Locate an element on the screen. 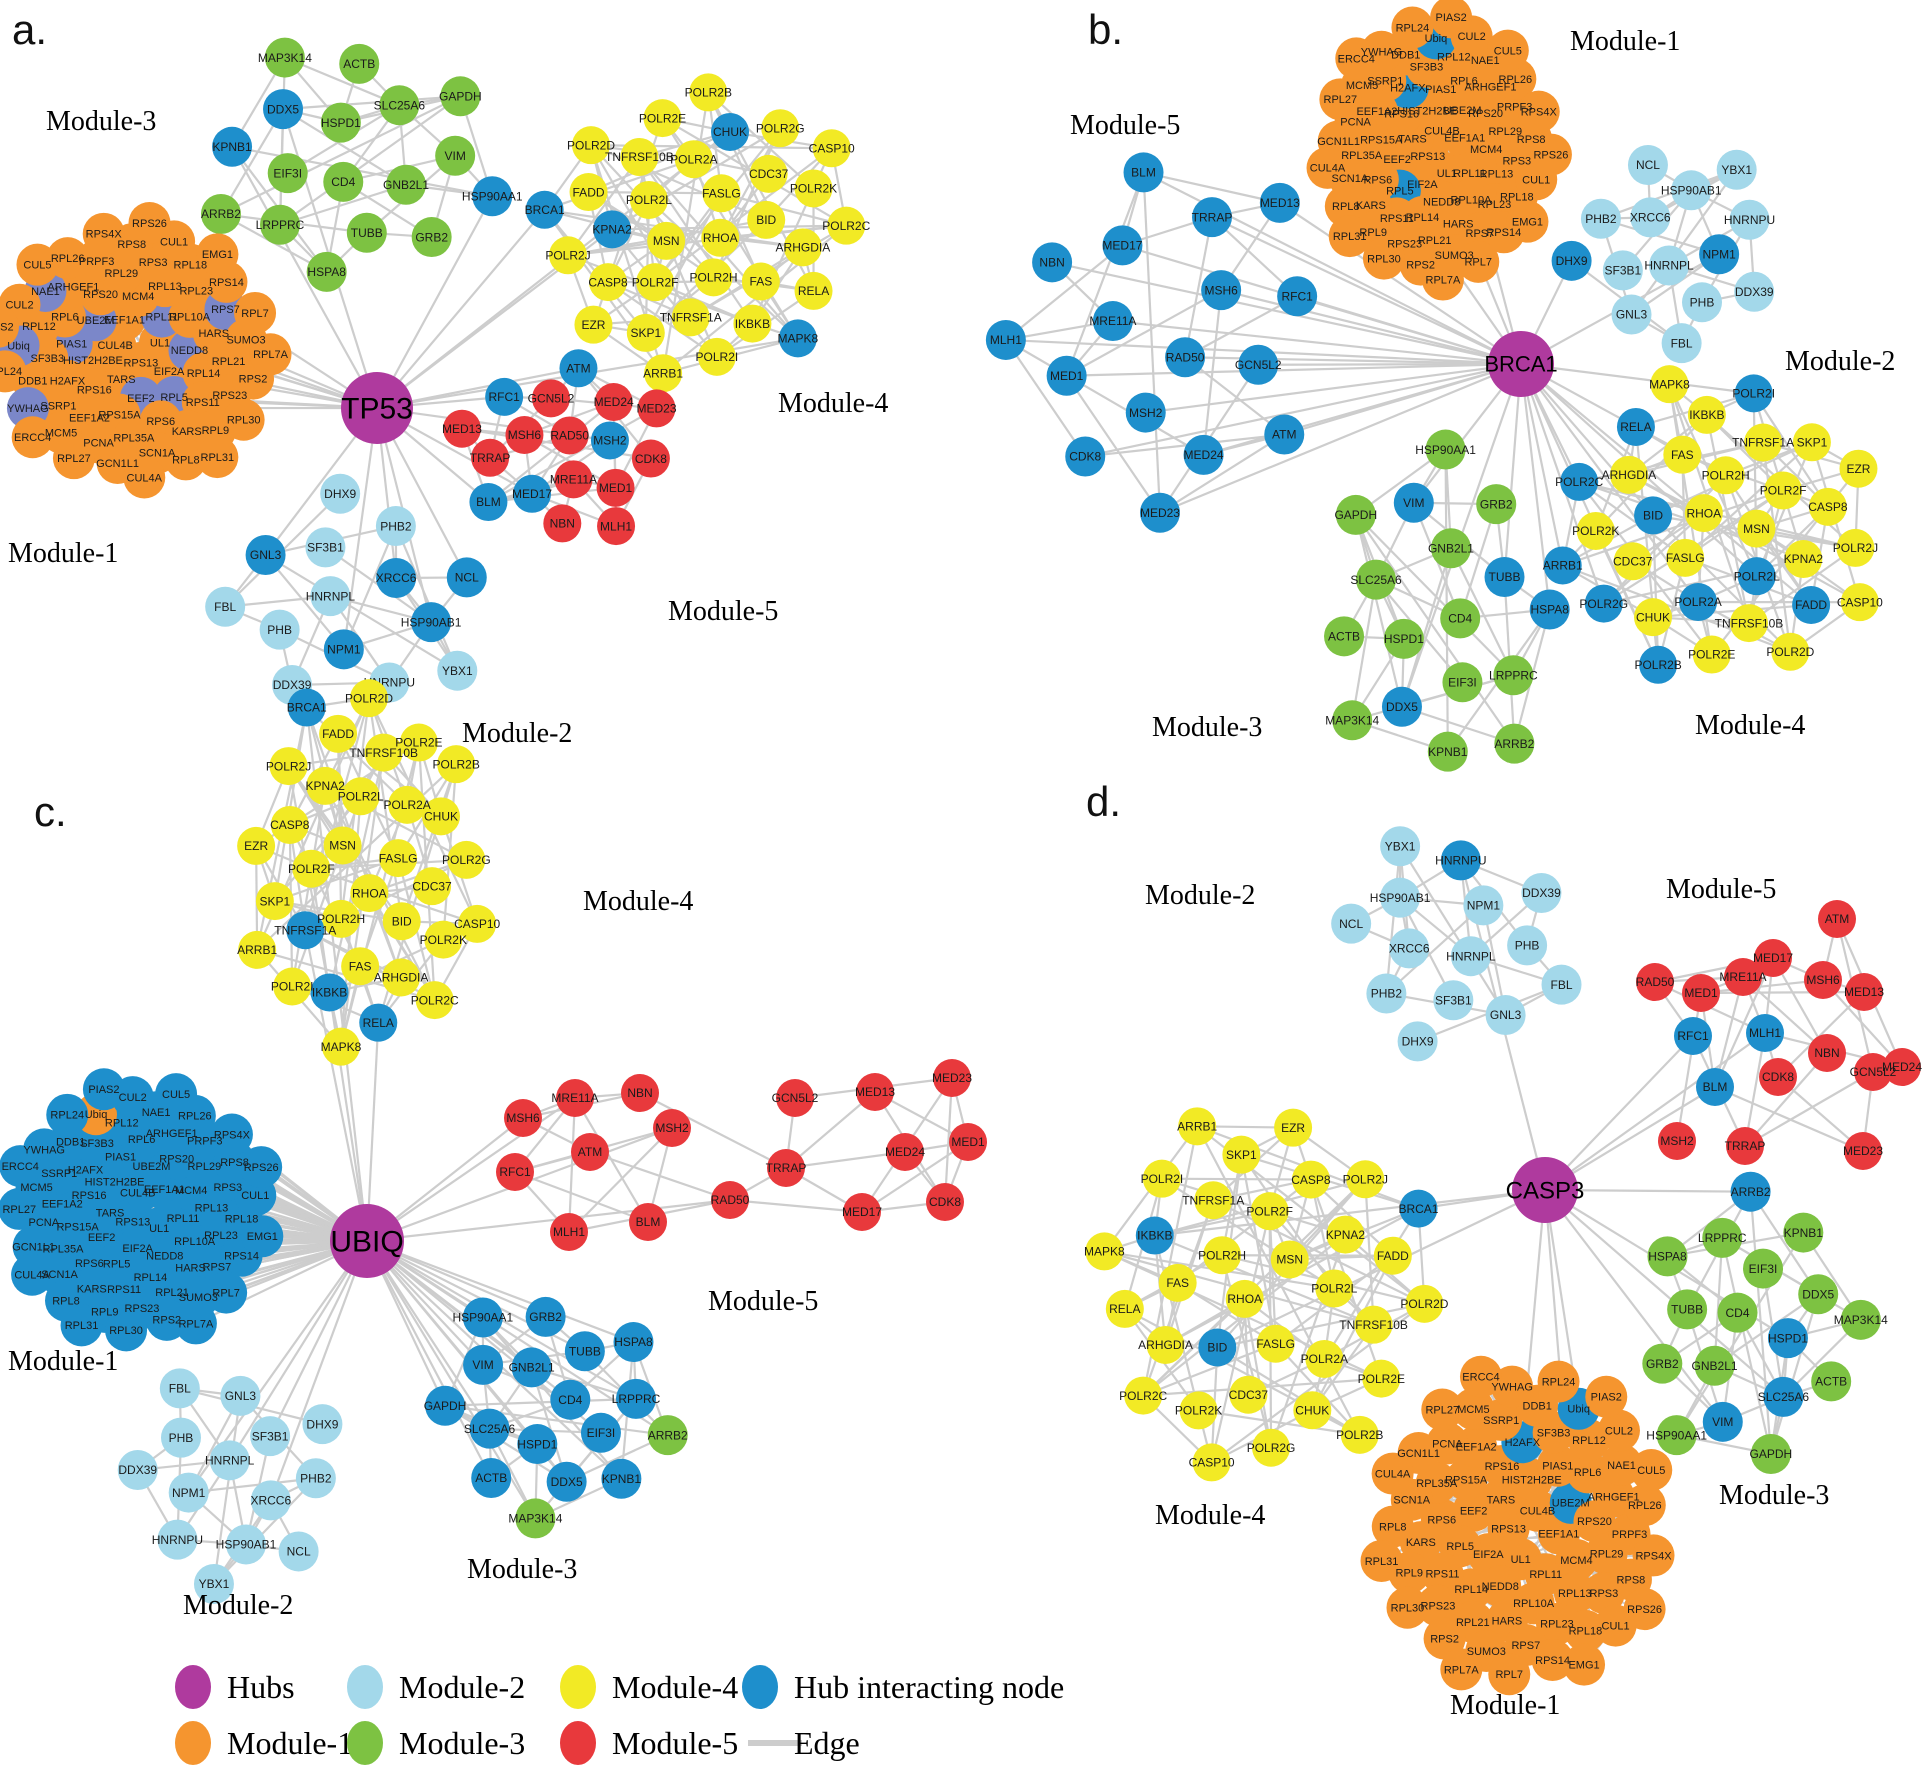 This screenshot has width=1923, height=1775. node-label-FADD: FADD is located at coordinates (338, 734).